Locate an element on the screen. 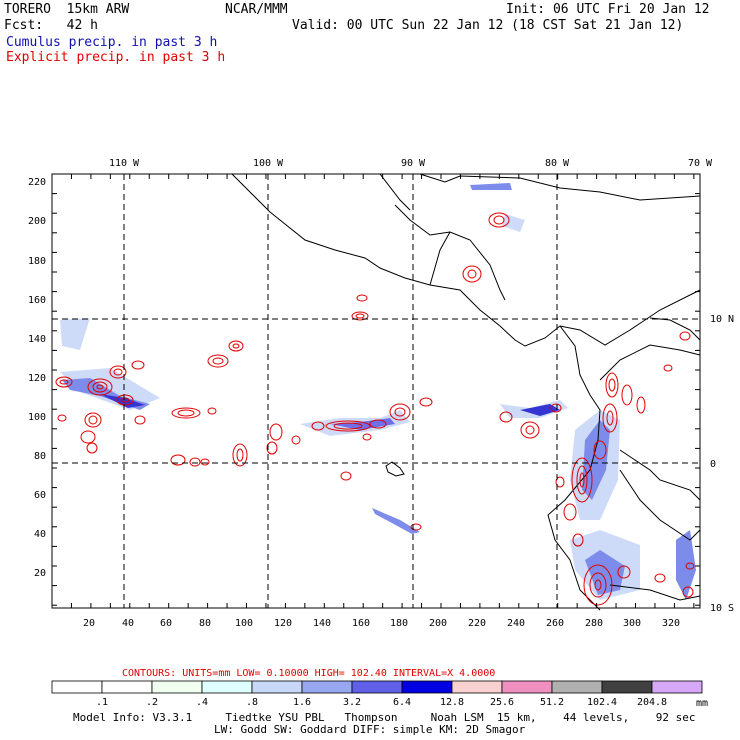 This screenshot has width=740, height=740. x-tick-label: 140 is located at coordinates (322, 623).